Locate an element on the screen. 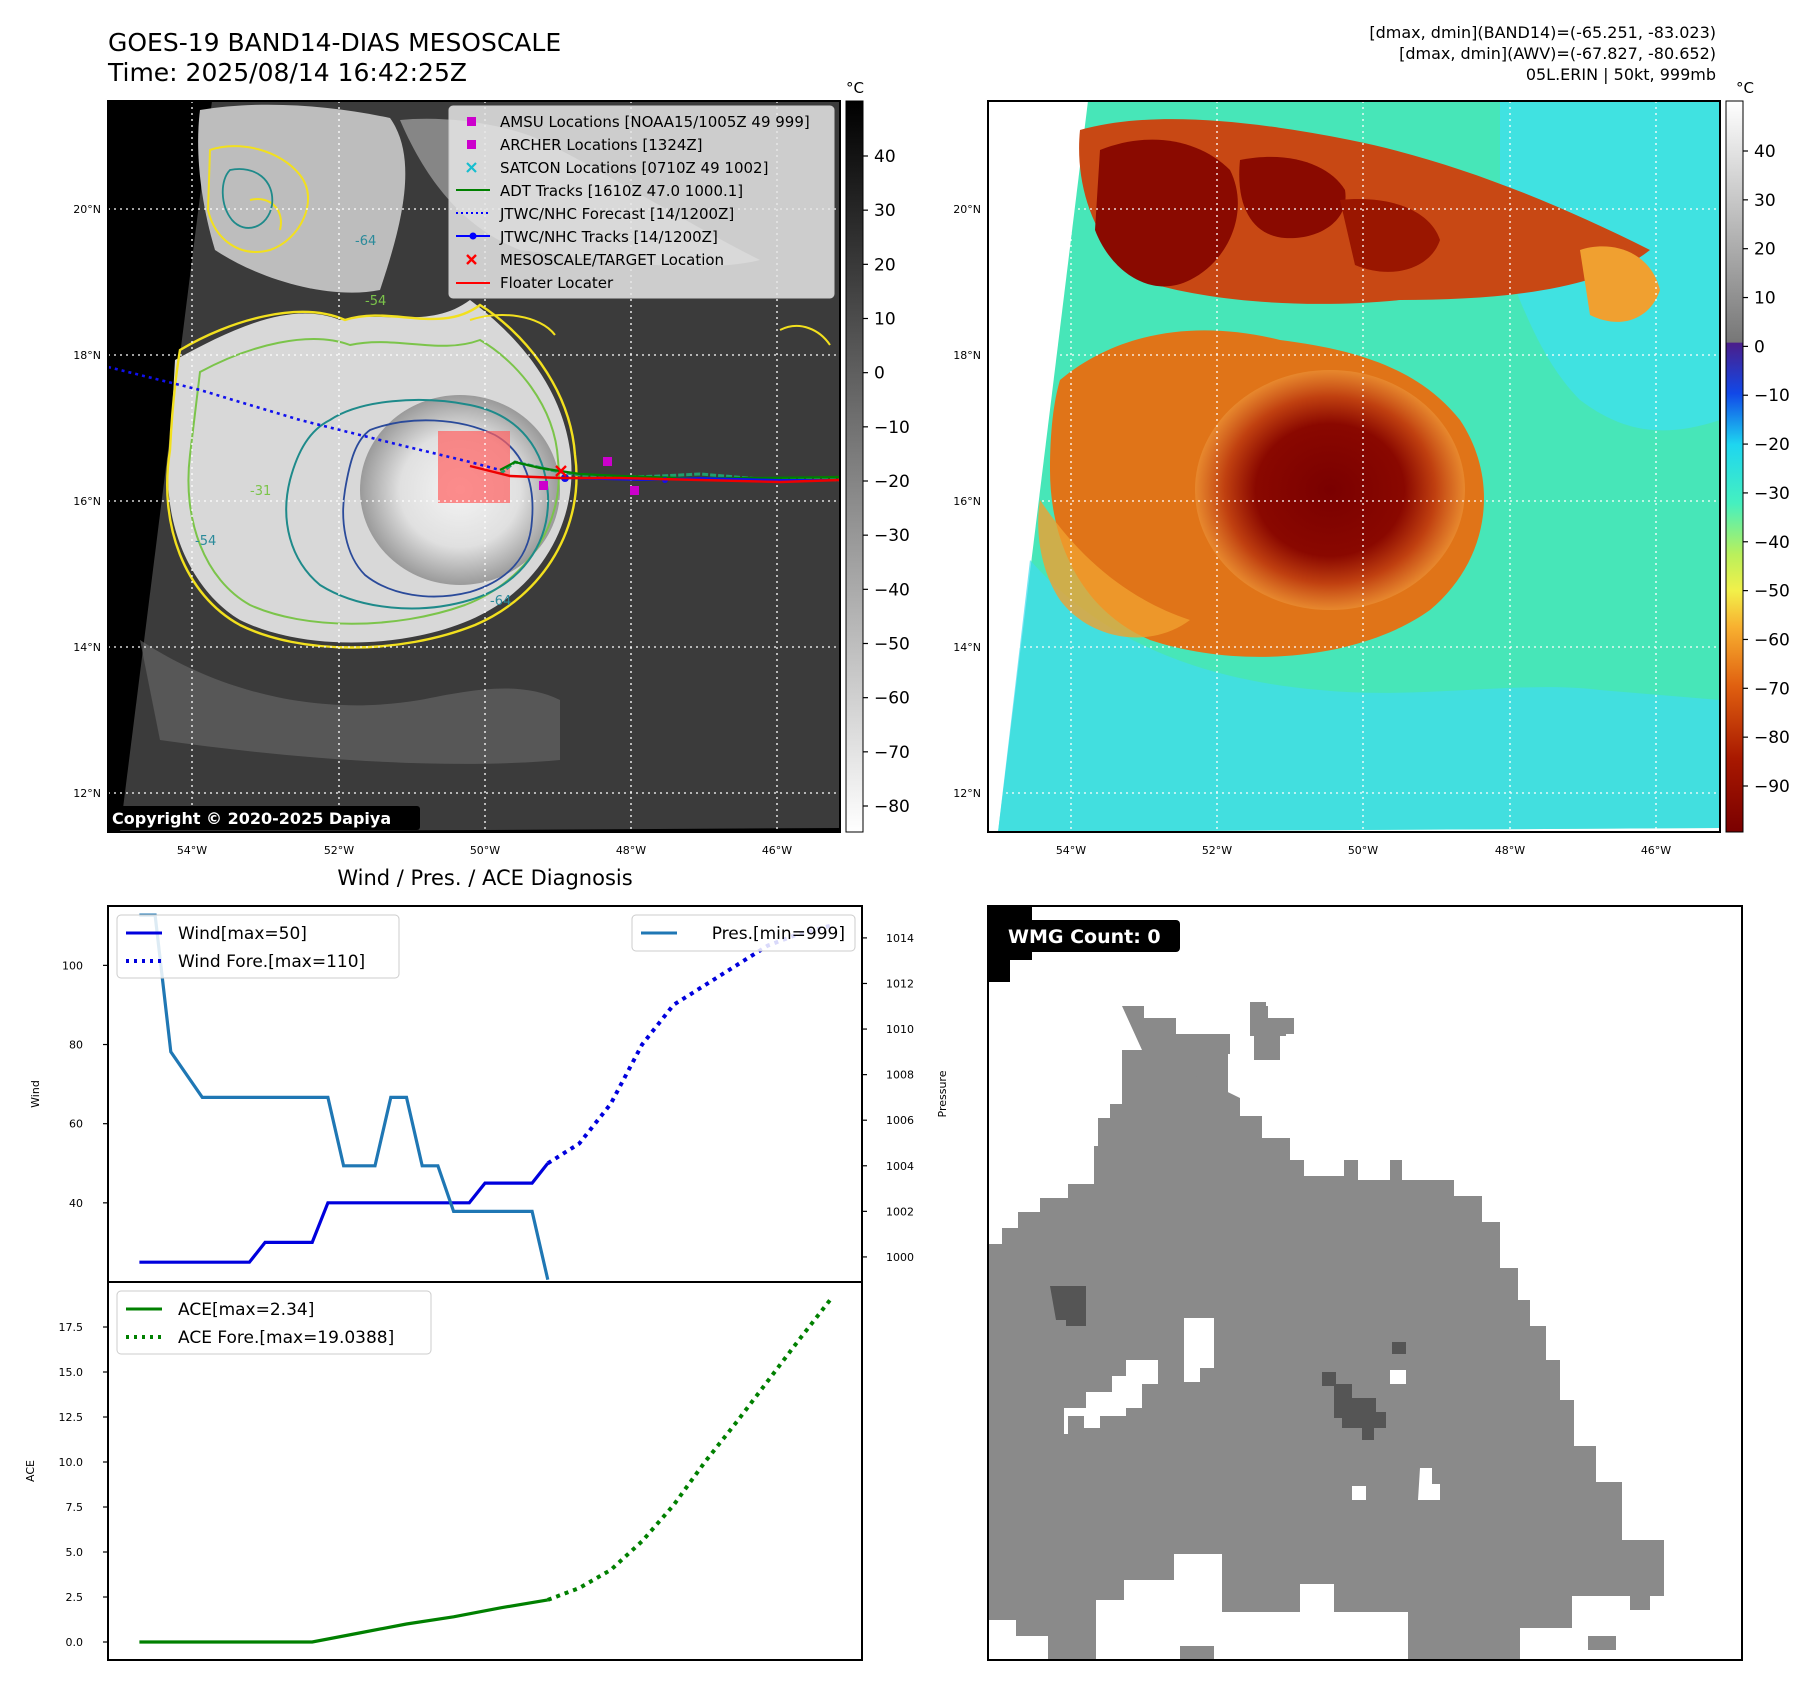 This screenshot has width=1801, height=1690. ace-axis-label: ACE is located at coordinates (30, 1471).